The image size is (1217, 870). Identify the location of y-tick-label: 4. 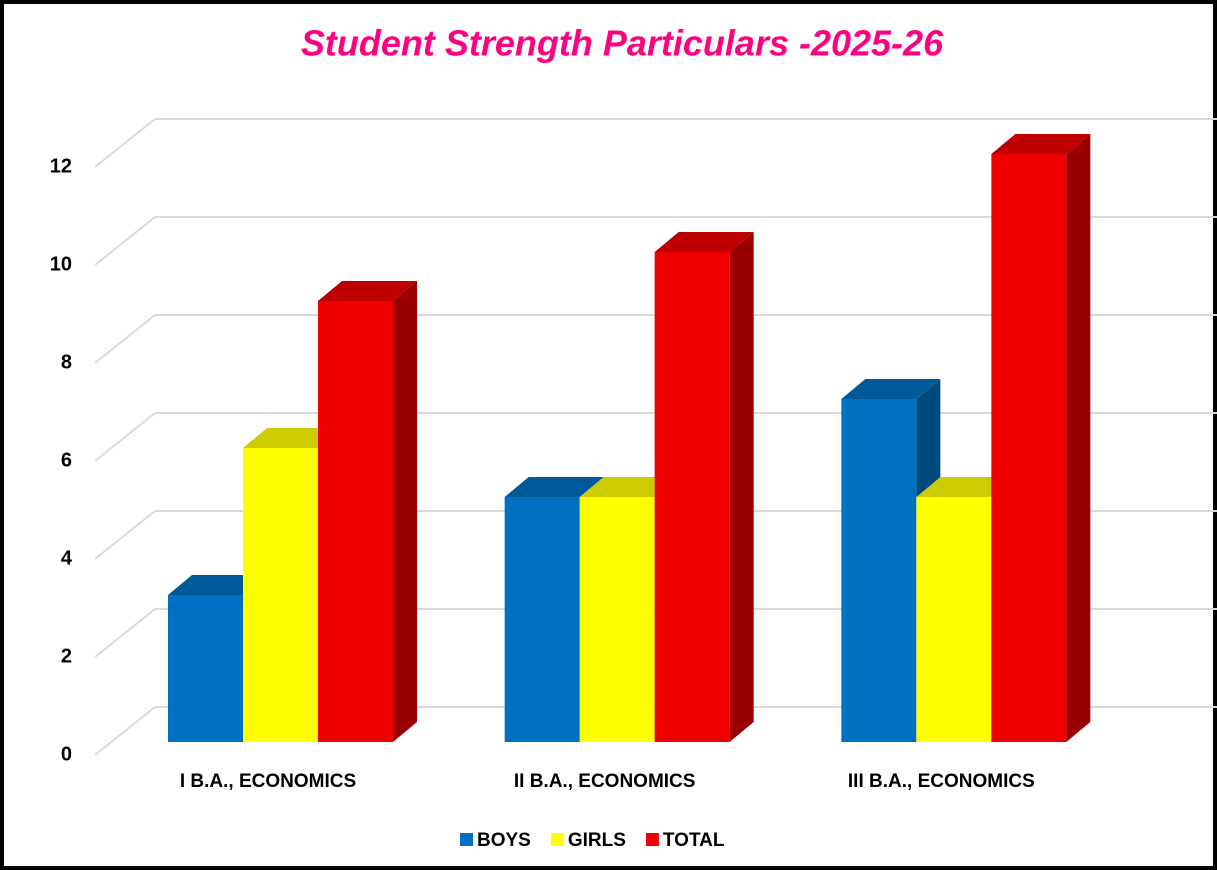
(67, 558).